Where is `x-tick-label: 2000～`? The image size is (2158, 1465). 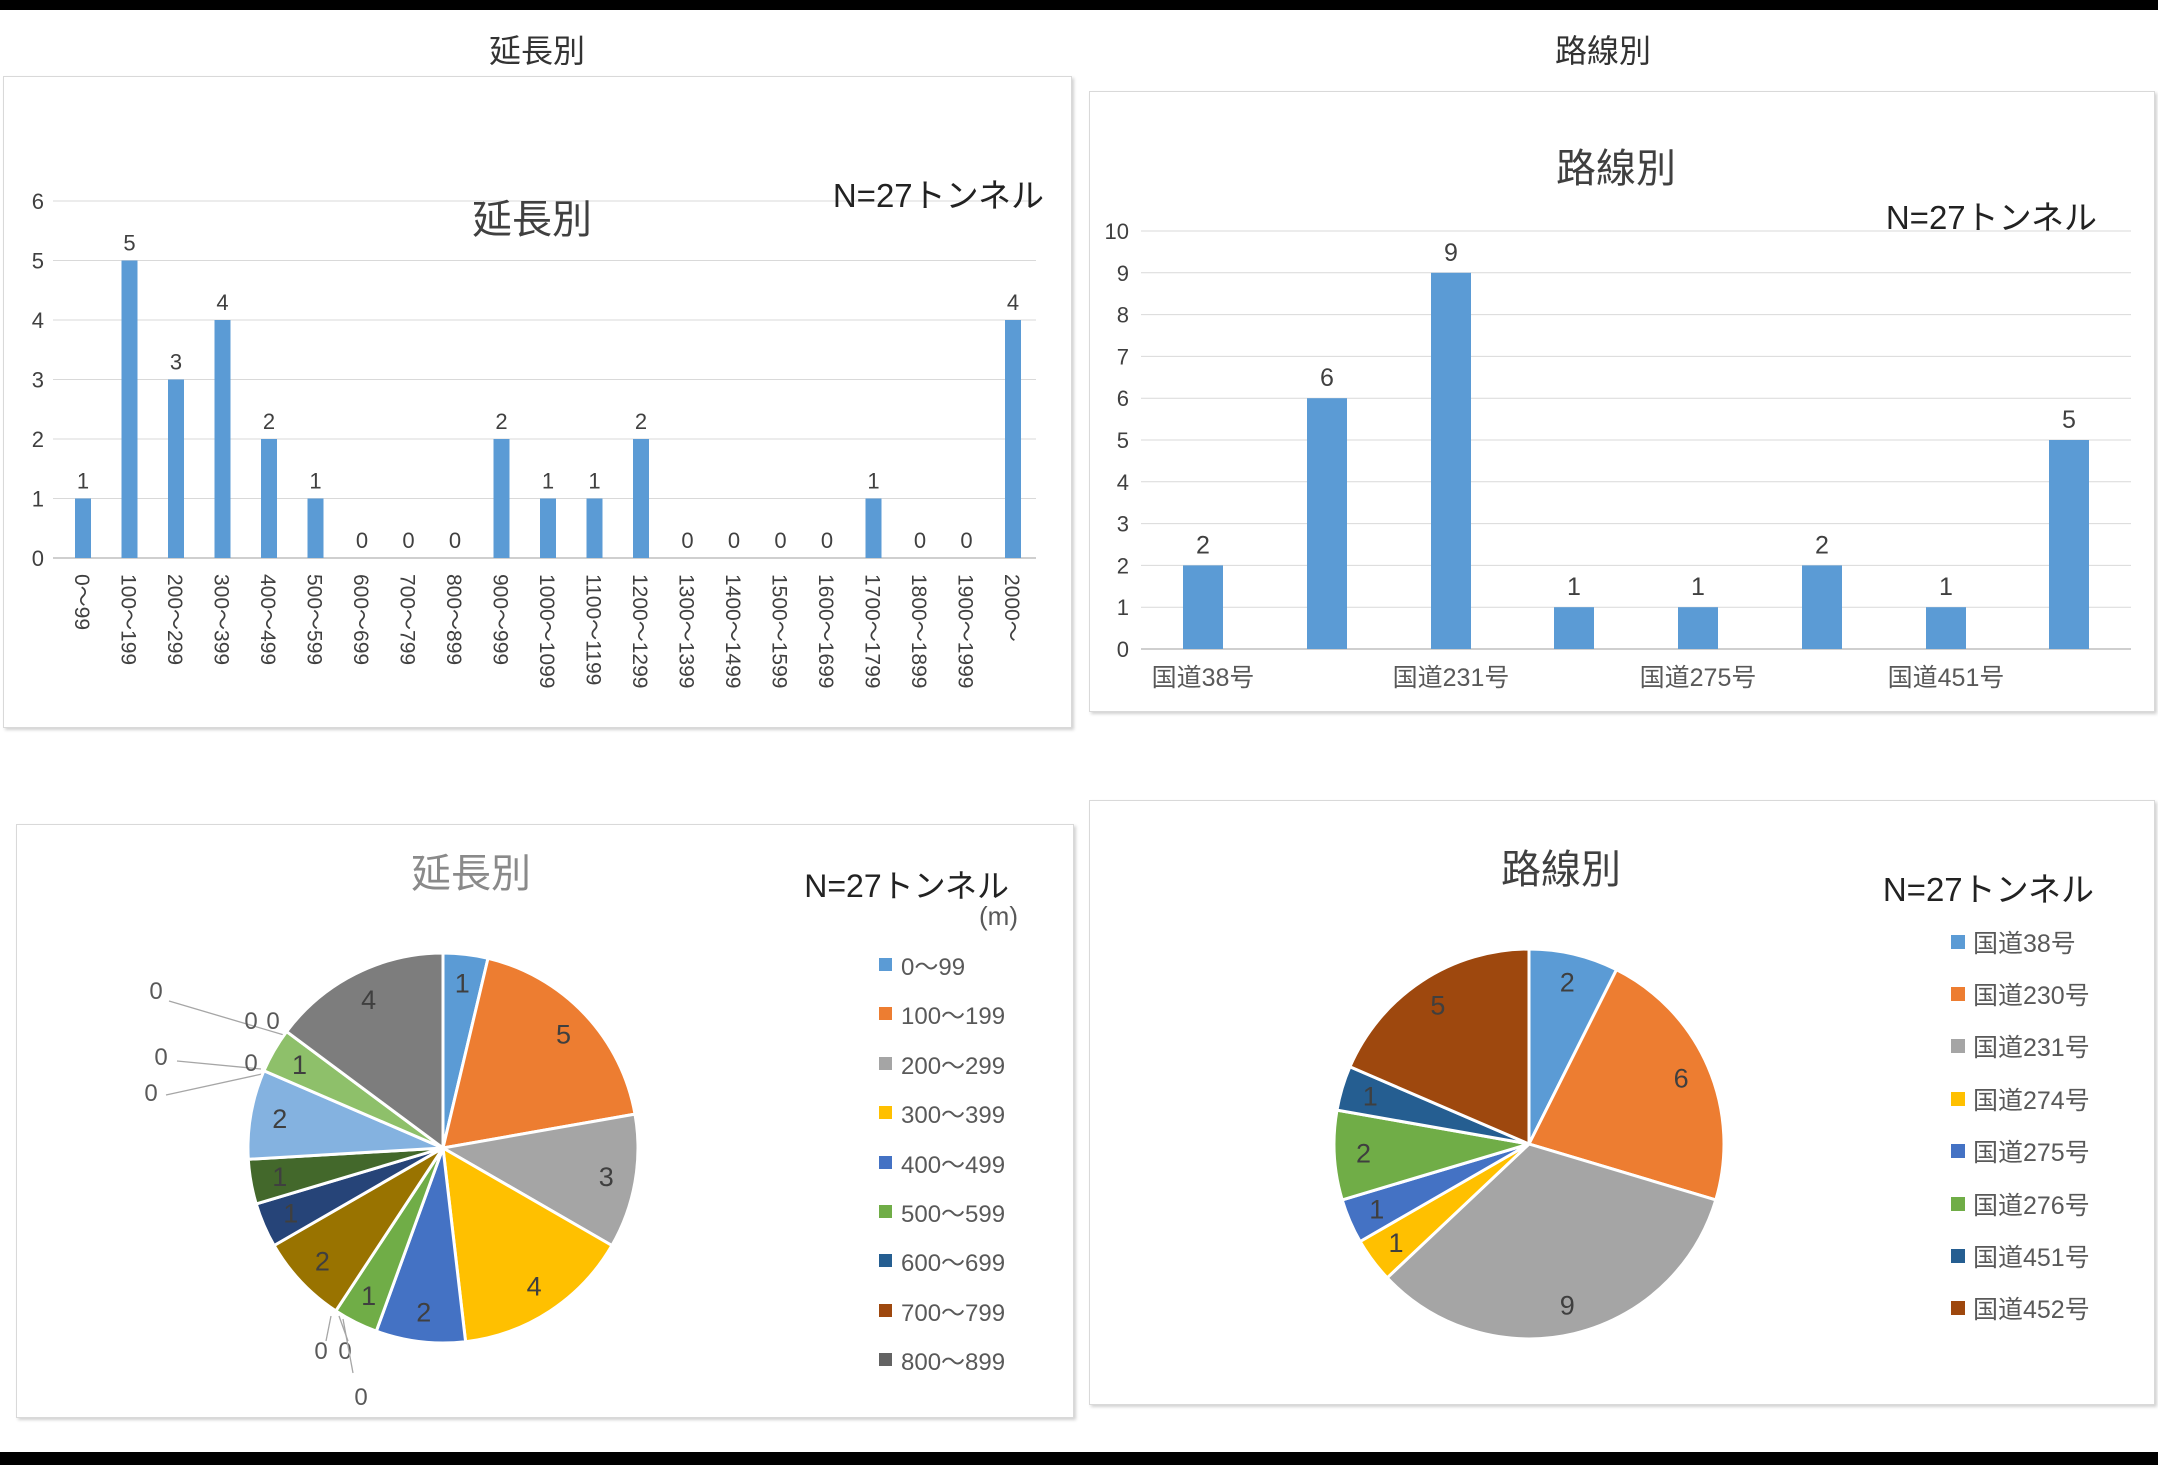
x-tick-label: 2000～ is located at coordinates (1011, 608).